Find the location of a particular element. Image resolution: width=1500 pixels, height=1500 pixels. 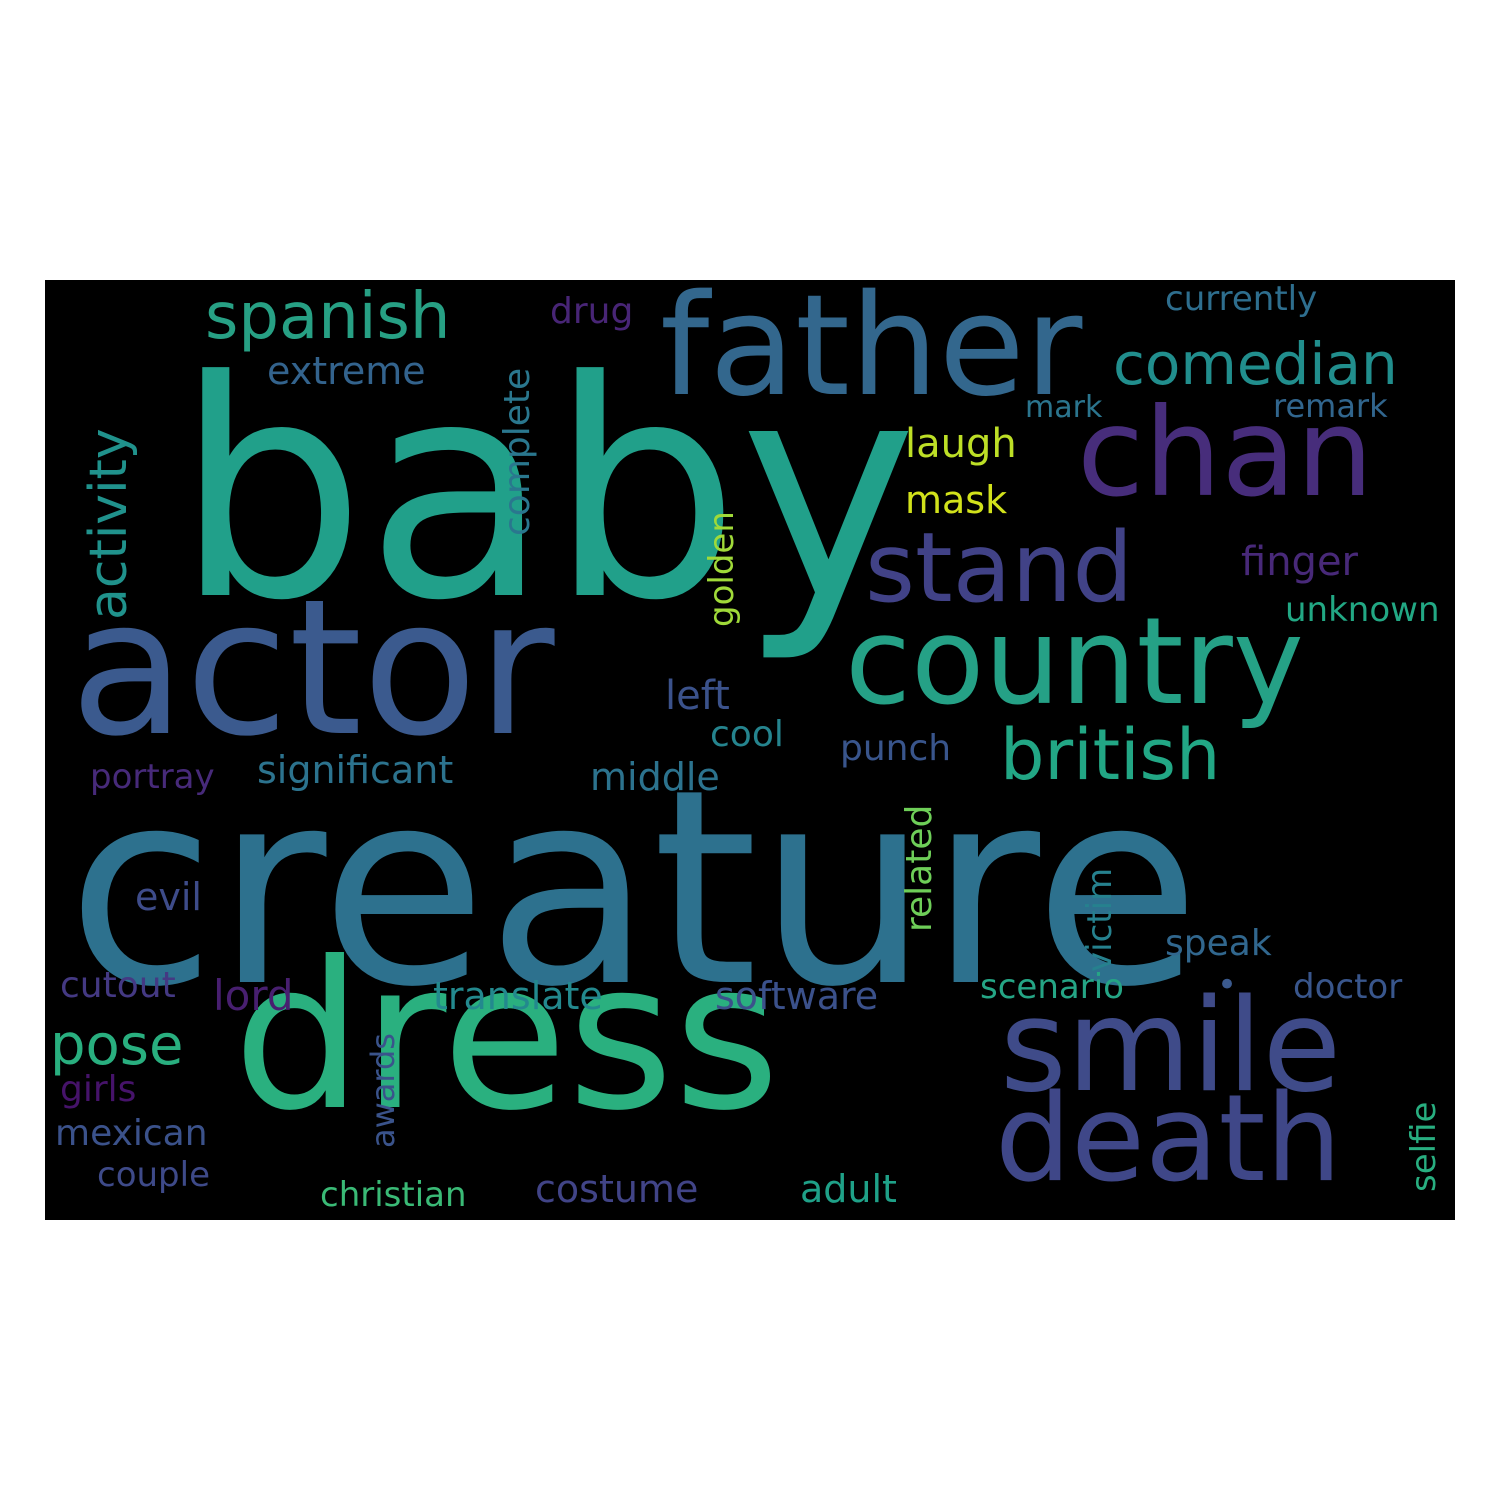

word-software: software is located at coordinates (797, 996).